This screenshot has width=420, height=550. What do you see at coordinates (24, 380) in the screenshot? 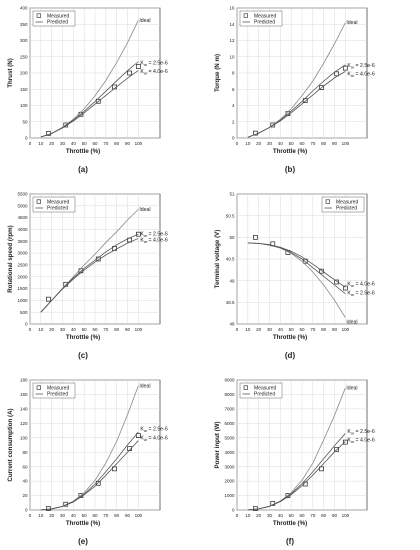
I see `y-tick-label: 180` at bounding box center [24, 380].